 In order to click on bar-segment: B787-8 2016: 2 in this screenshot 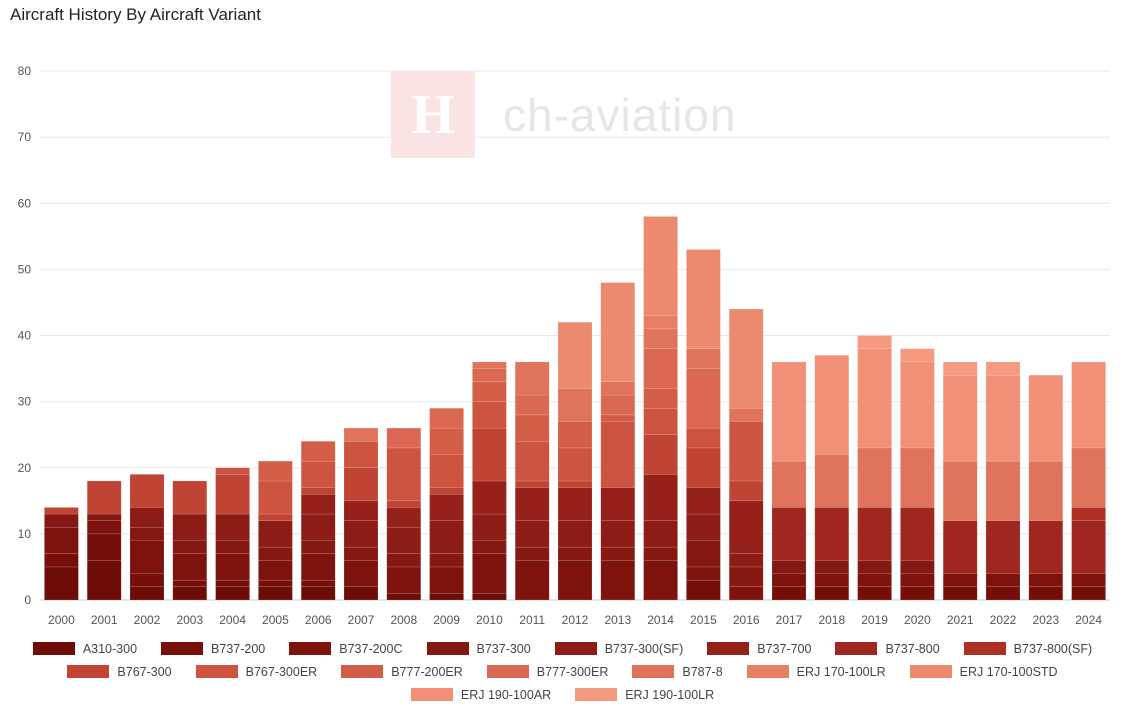, I will do `click(746, 414)`.